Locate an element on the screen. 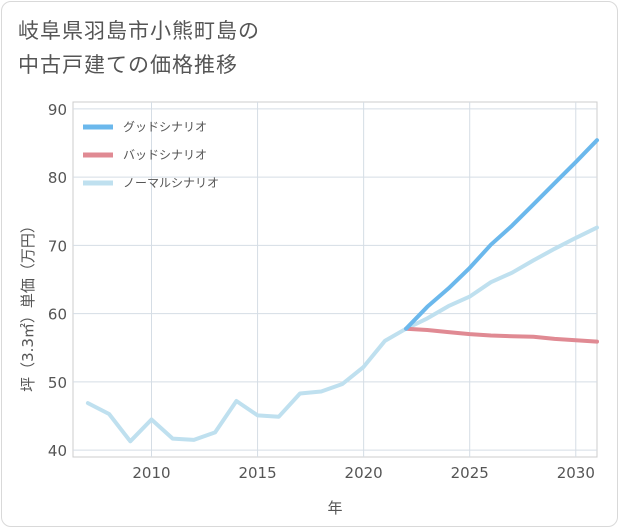  x-axis-label: 年 is located at coordinates (334, 508).